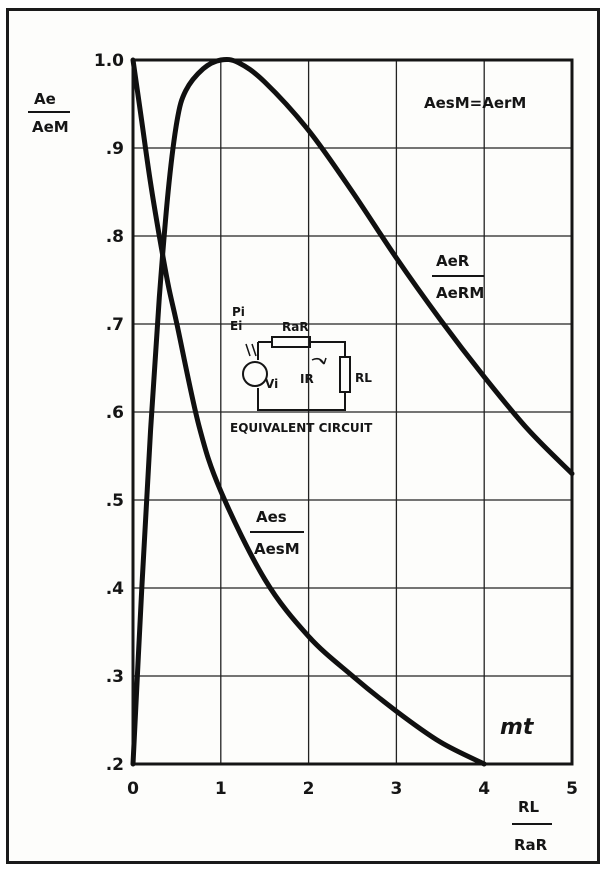 The width and height of the screenshot is (608, 872). I want to click on equivalent-circuit-inset, so click(296, 373).